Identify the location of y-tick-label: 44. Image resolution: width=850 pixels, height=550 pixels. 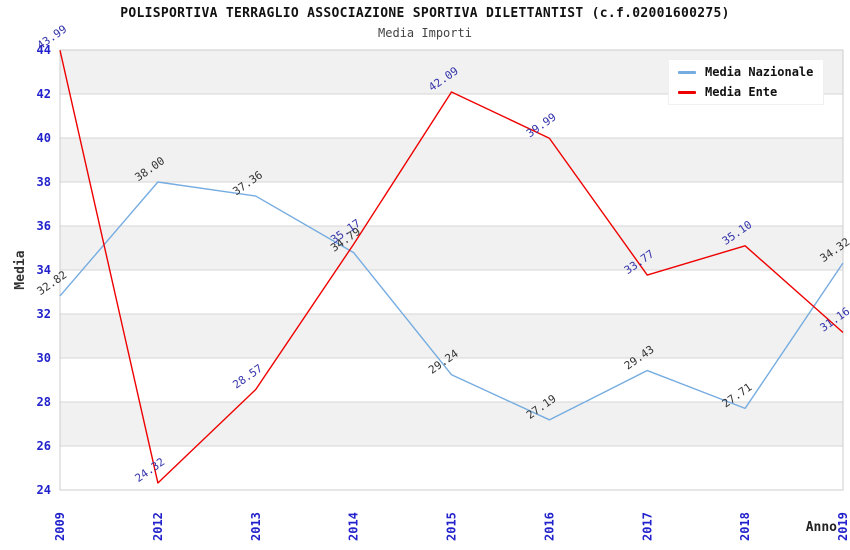
(44, 50).